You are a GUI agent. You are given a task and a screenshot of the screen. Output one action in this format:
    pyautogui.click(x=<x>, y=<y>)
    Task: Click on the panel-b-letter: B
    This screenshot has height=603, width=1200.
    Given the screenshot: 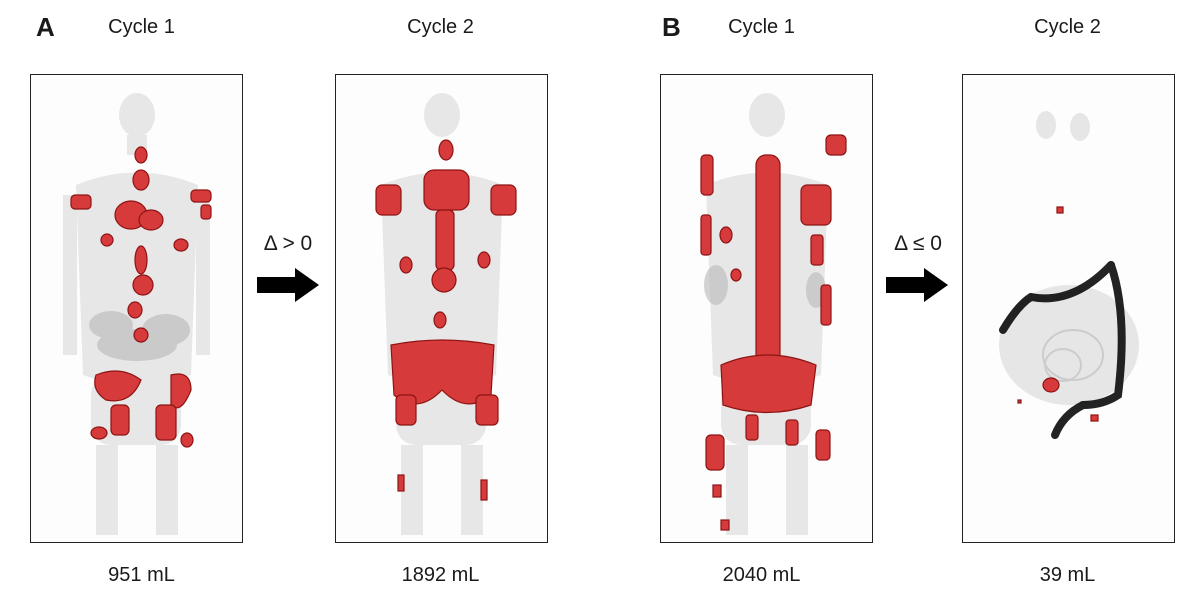 What is the action you would take?
    pyautogui.click(x=671, y=27)
    